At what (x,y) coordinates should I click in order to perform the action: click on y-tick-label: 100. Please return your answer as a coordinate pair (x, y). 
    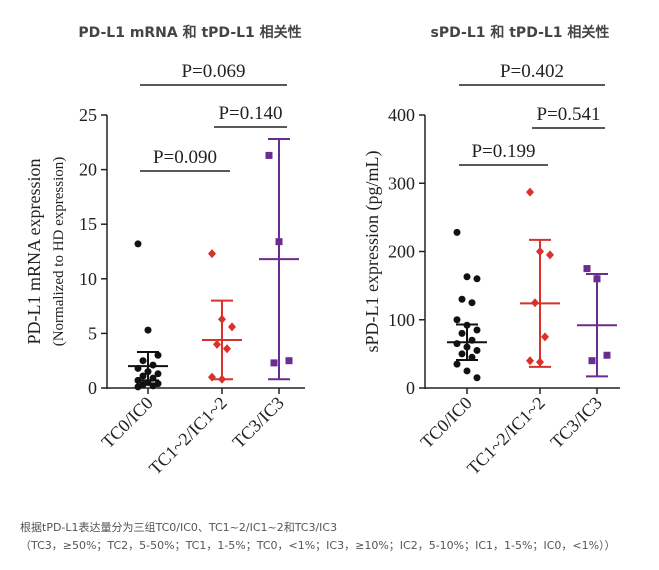
    Looking at the image, I should click on (401, 320).